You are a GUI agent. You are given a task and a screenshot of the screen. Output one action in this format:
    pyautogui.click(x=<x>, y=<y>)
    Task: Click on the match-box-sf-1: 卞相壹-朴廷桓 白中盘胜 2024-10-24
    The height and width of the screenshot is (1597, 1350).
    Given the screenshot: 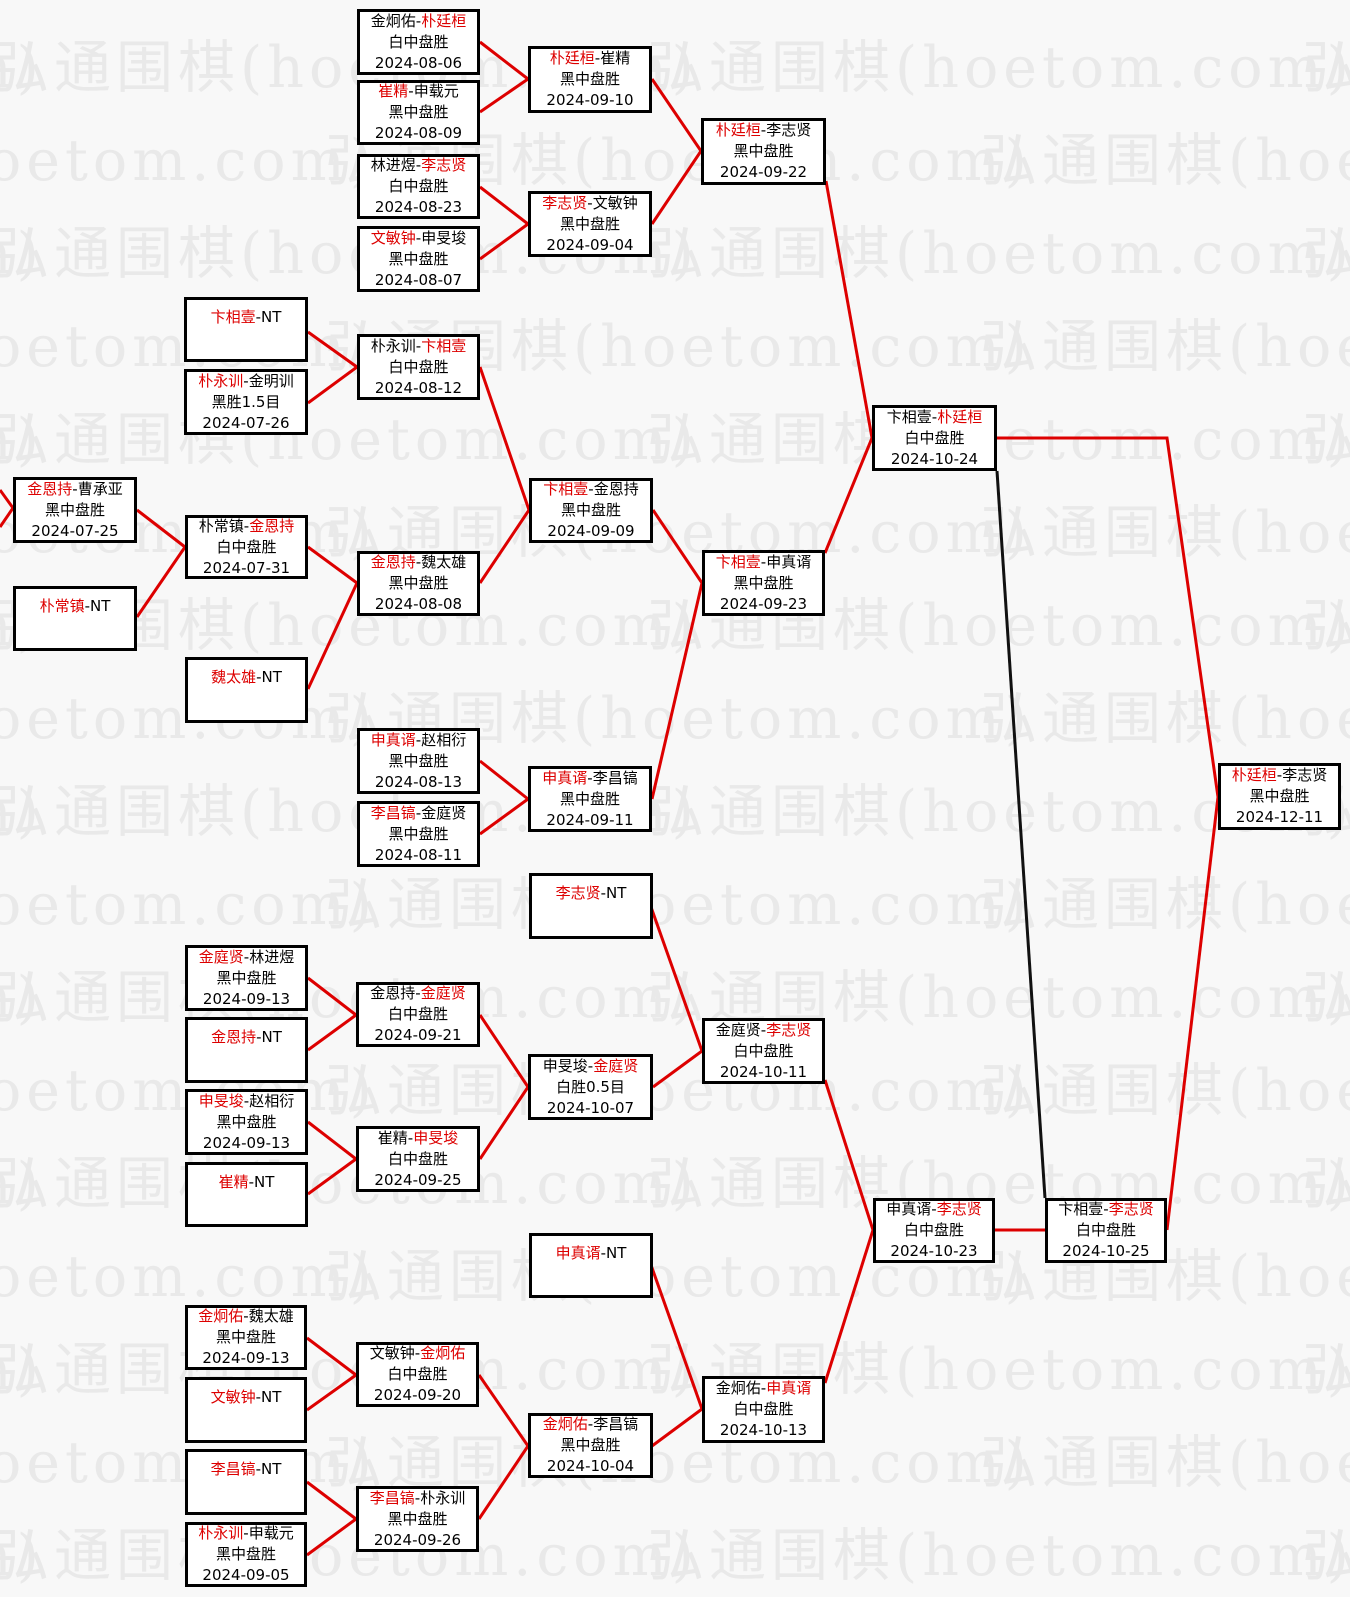 What is the action you would take?
    pyautogui.click(x=934, y=438)
    